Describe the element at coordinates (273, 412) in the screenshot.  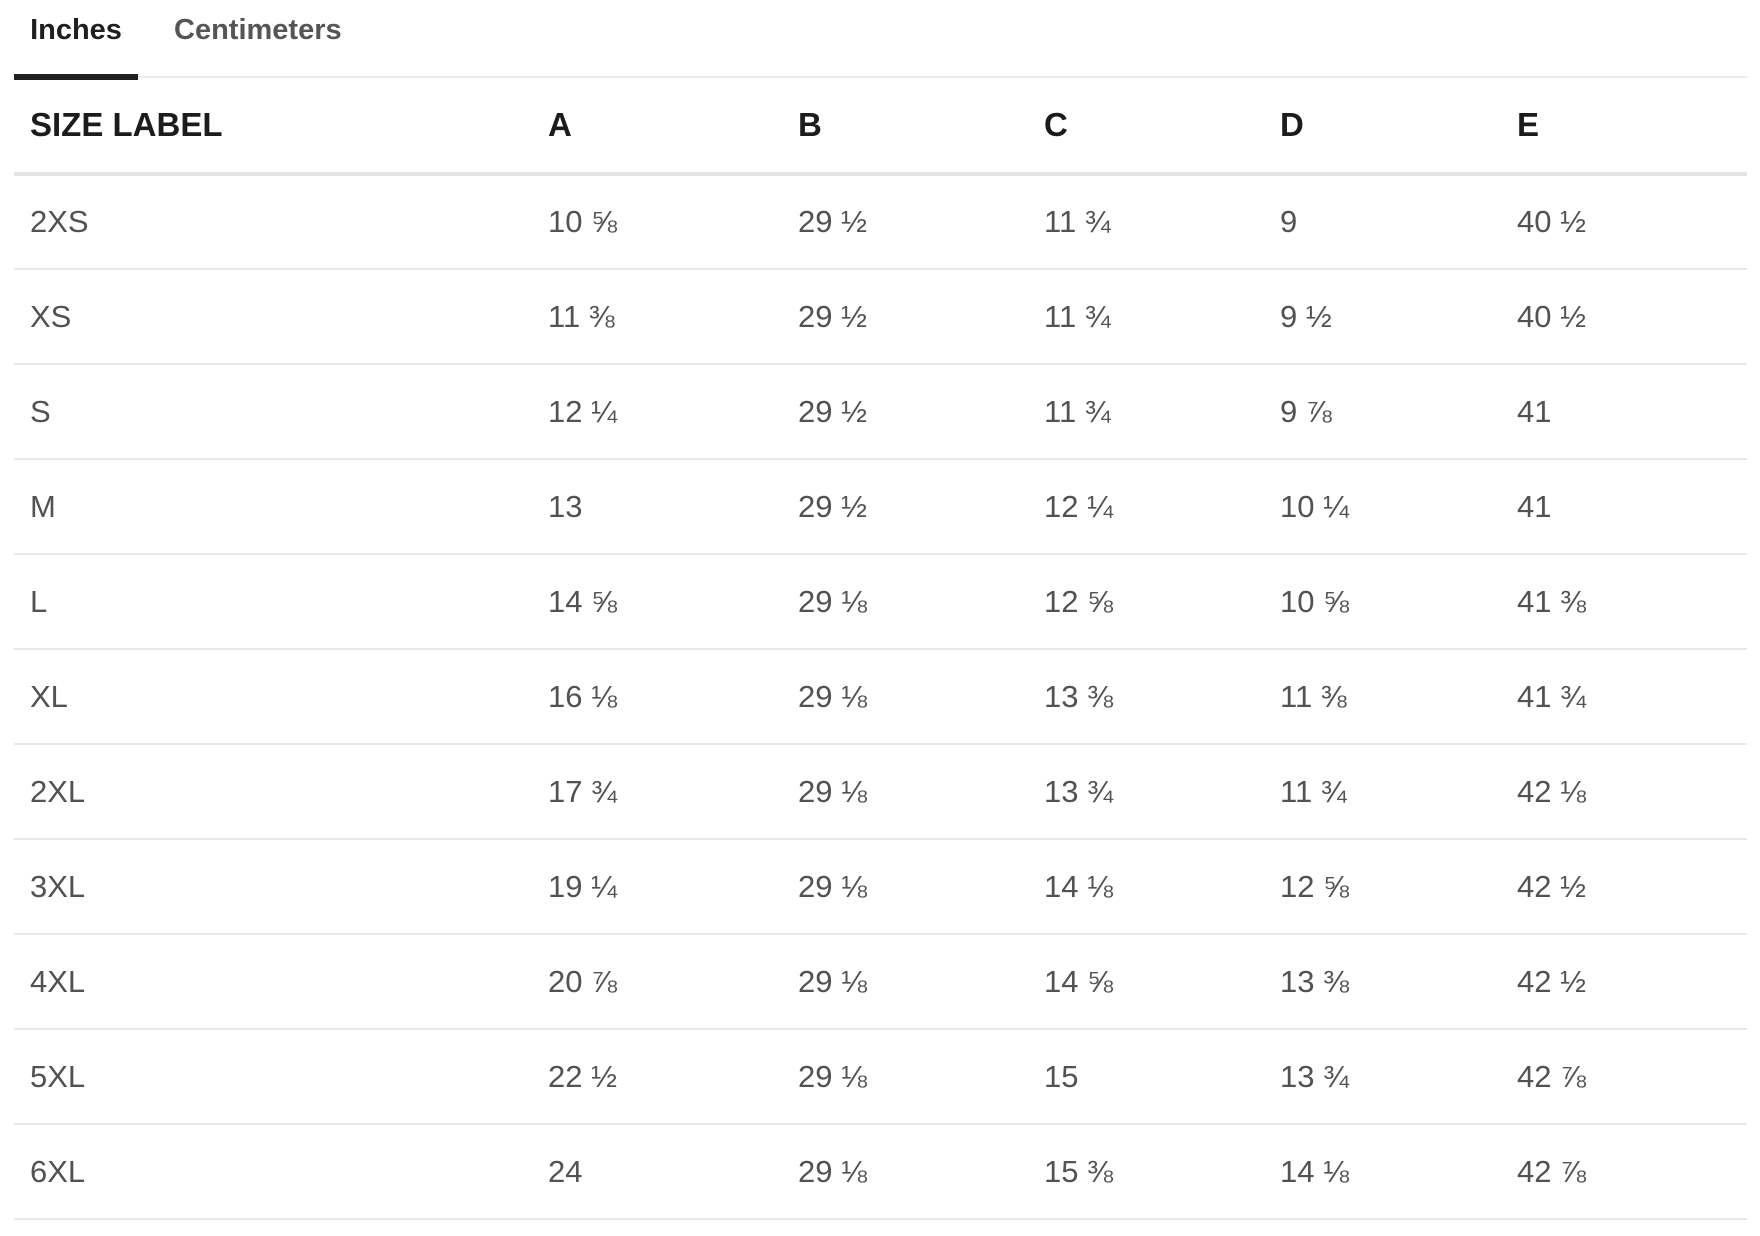
I see `cell-size-label: S` at that location.